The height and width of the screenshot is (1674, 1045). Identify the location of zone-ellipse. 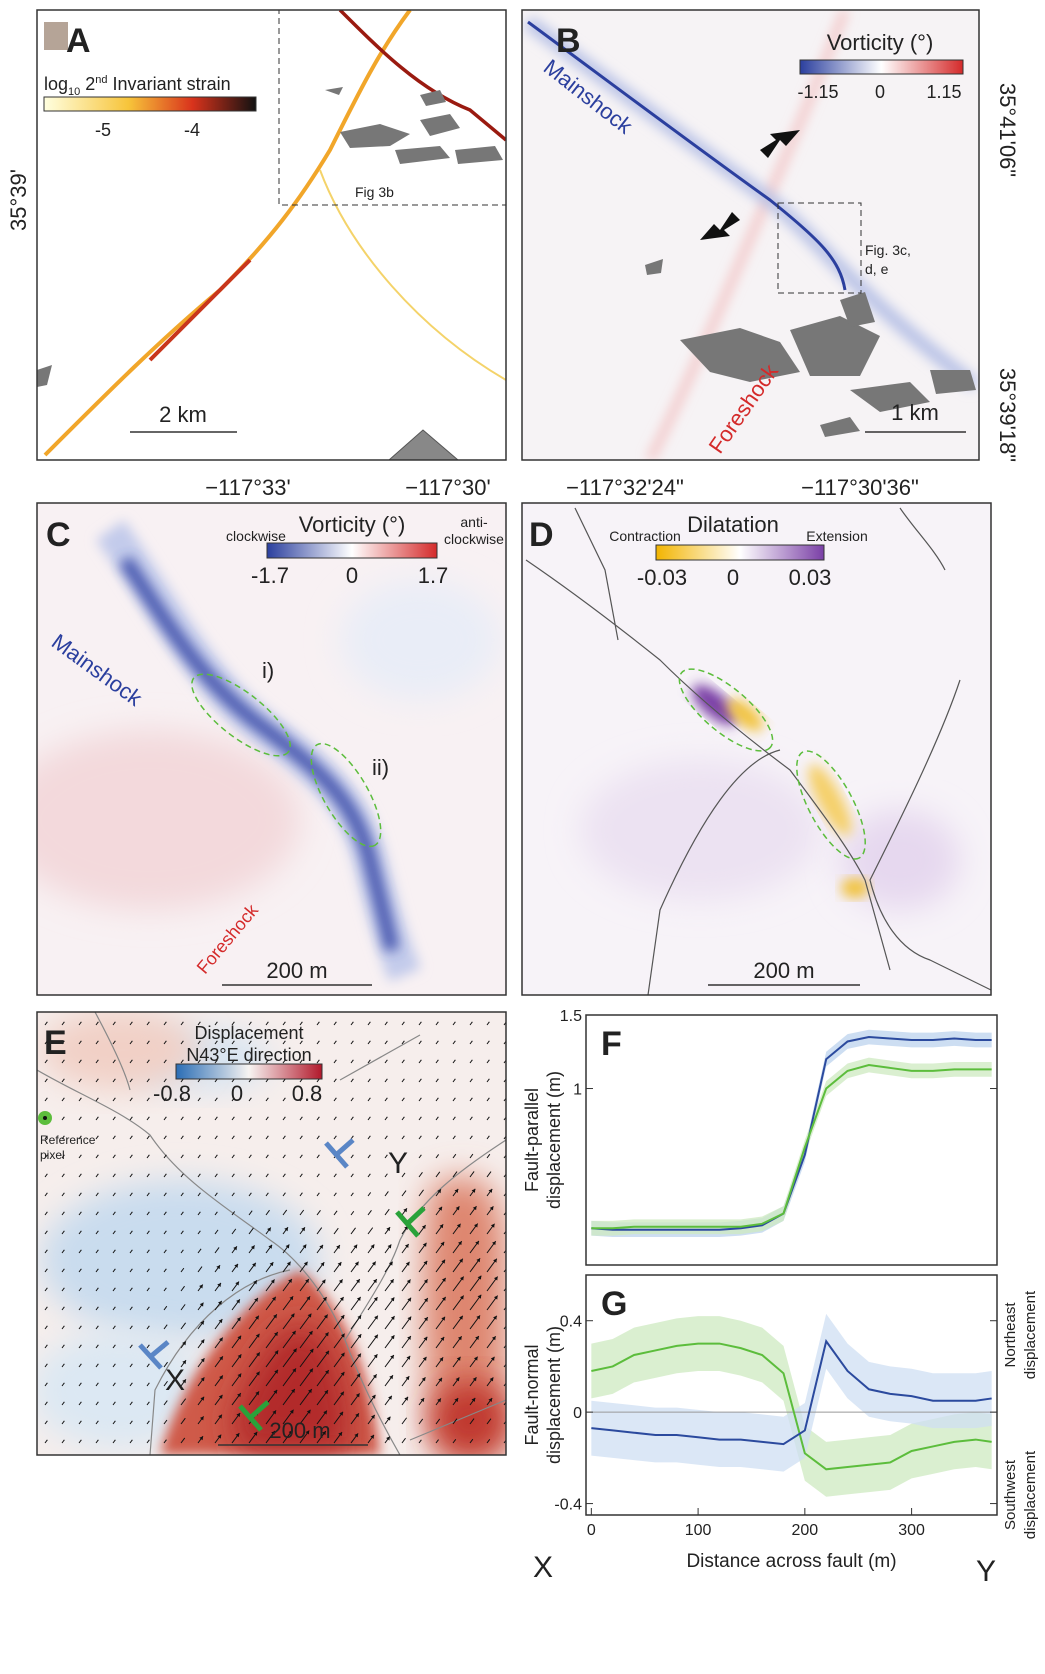
(726, 710).